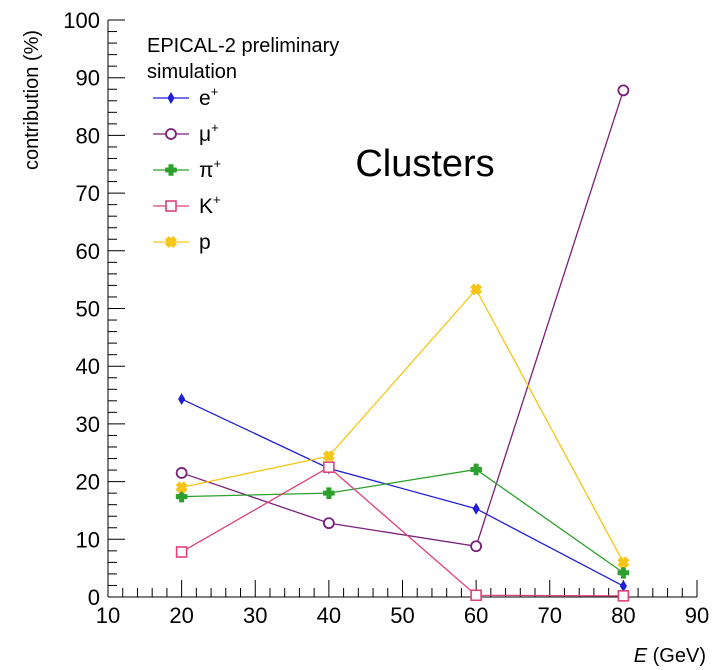 This screenshot has width=714, height=670. I want to click on legend-label: K+, so click(210, 205).